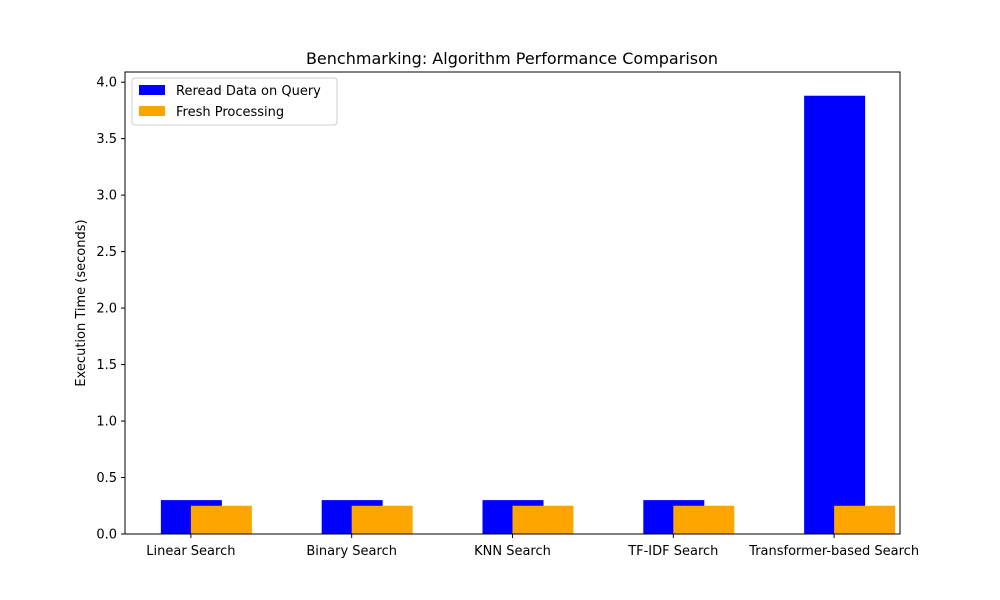 This screenshot has height=600, width=1000. I want to click on x-tick-label: Transformer-based Search, so click(833, 551).